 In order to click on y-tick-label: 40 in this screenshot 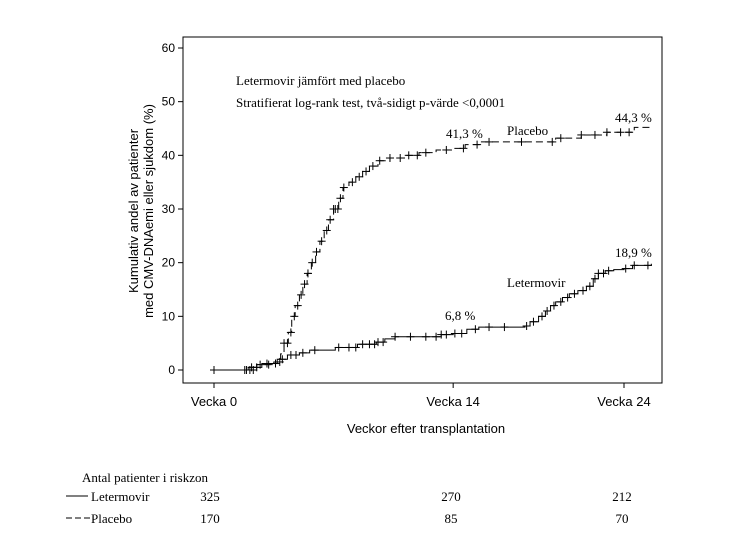, I will do `click(169, 155)`.